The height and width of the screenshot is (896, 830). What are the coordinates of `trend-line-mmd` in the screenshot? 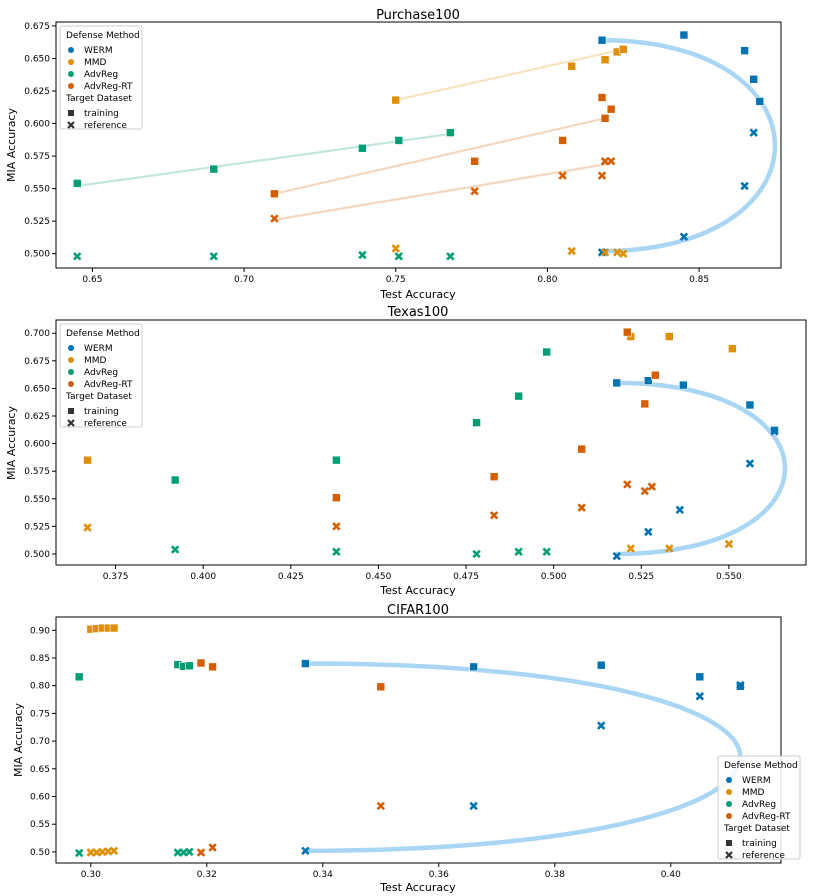 It's located at (509, 75).